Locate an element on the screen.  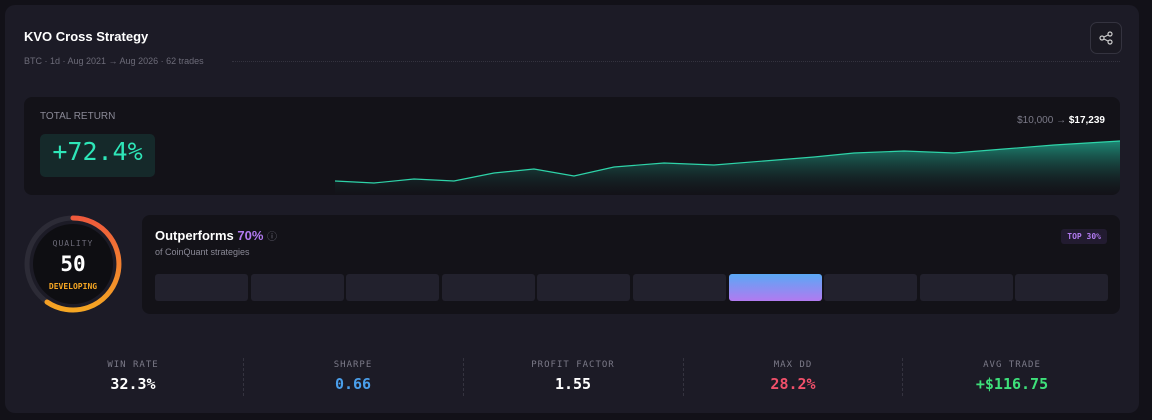
ranking-subtitle: of CoinQuant strategies is located at coordinates (202, 252).